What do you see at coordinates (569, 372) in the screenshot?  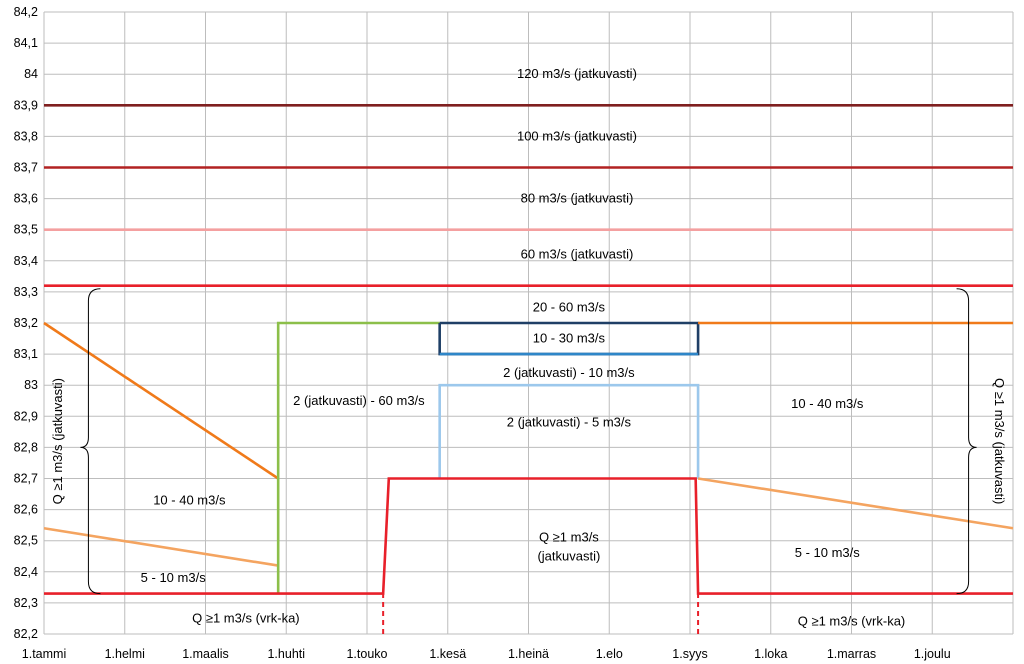 I see `annotation-label: 2 (jatkuvasti) - 10 m3/s` at bounding box center [569, 372].